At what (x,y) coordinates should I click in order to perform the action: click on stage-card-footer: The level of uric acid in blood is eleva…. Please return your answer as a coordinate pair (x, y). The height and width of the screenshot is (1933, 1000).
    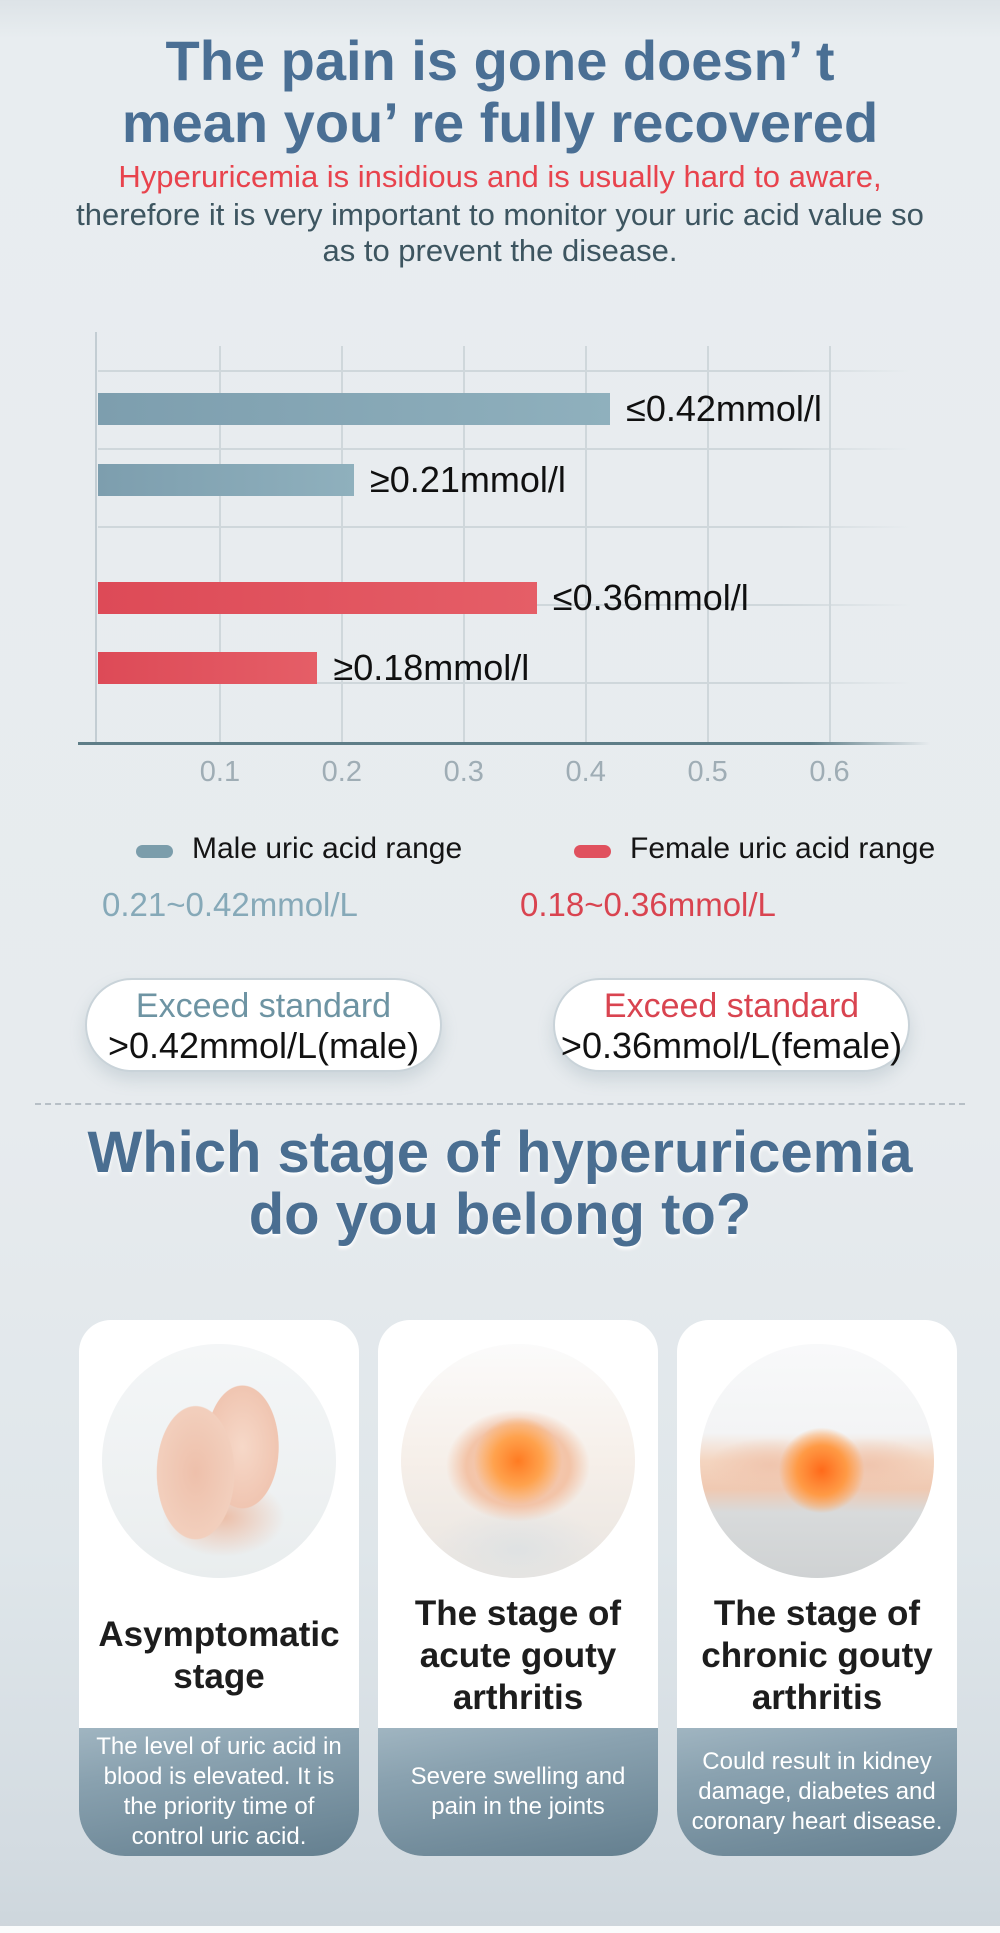
    Looking at the image, I should click on (219, 1792).